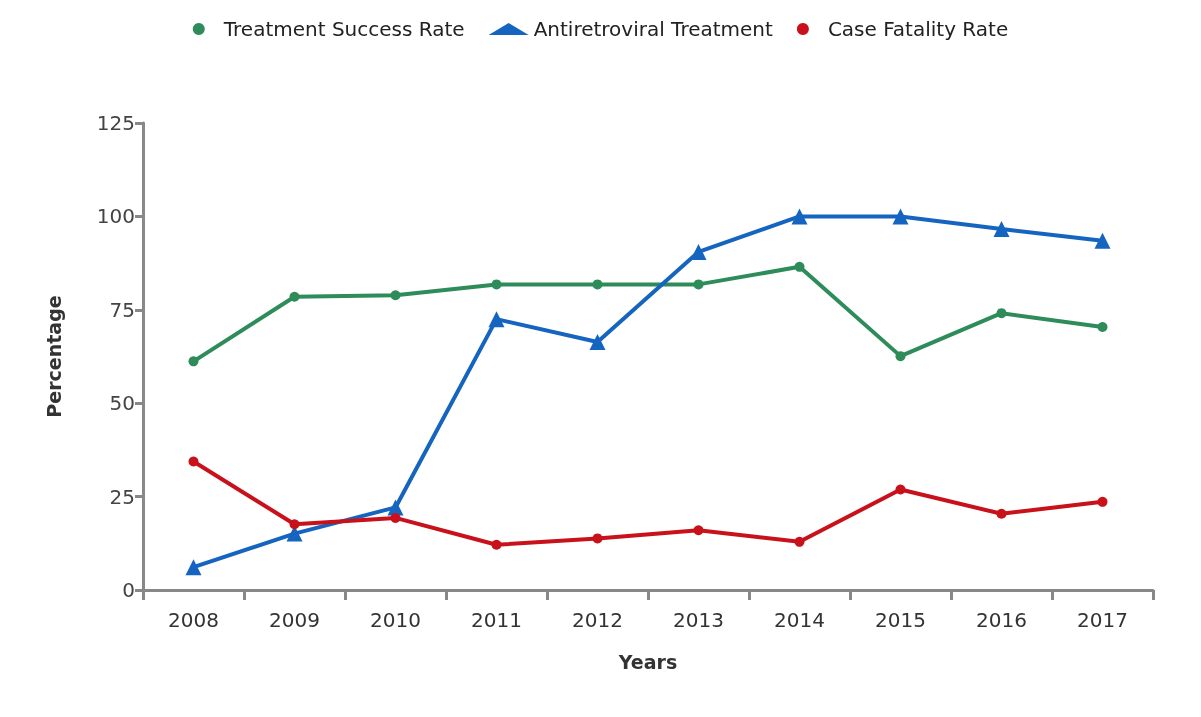  What do you see at coordinates (128, 590) in the screenshot?
I see `y-tick-label: 0` at bounding box center [128, 590].